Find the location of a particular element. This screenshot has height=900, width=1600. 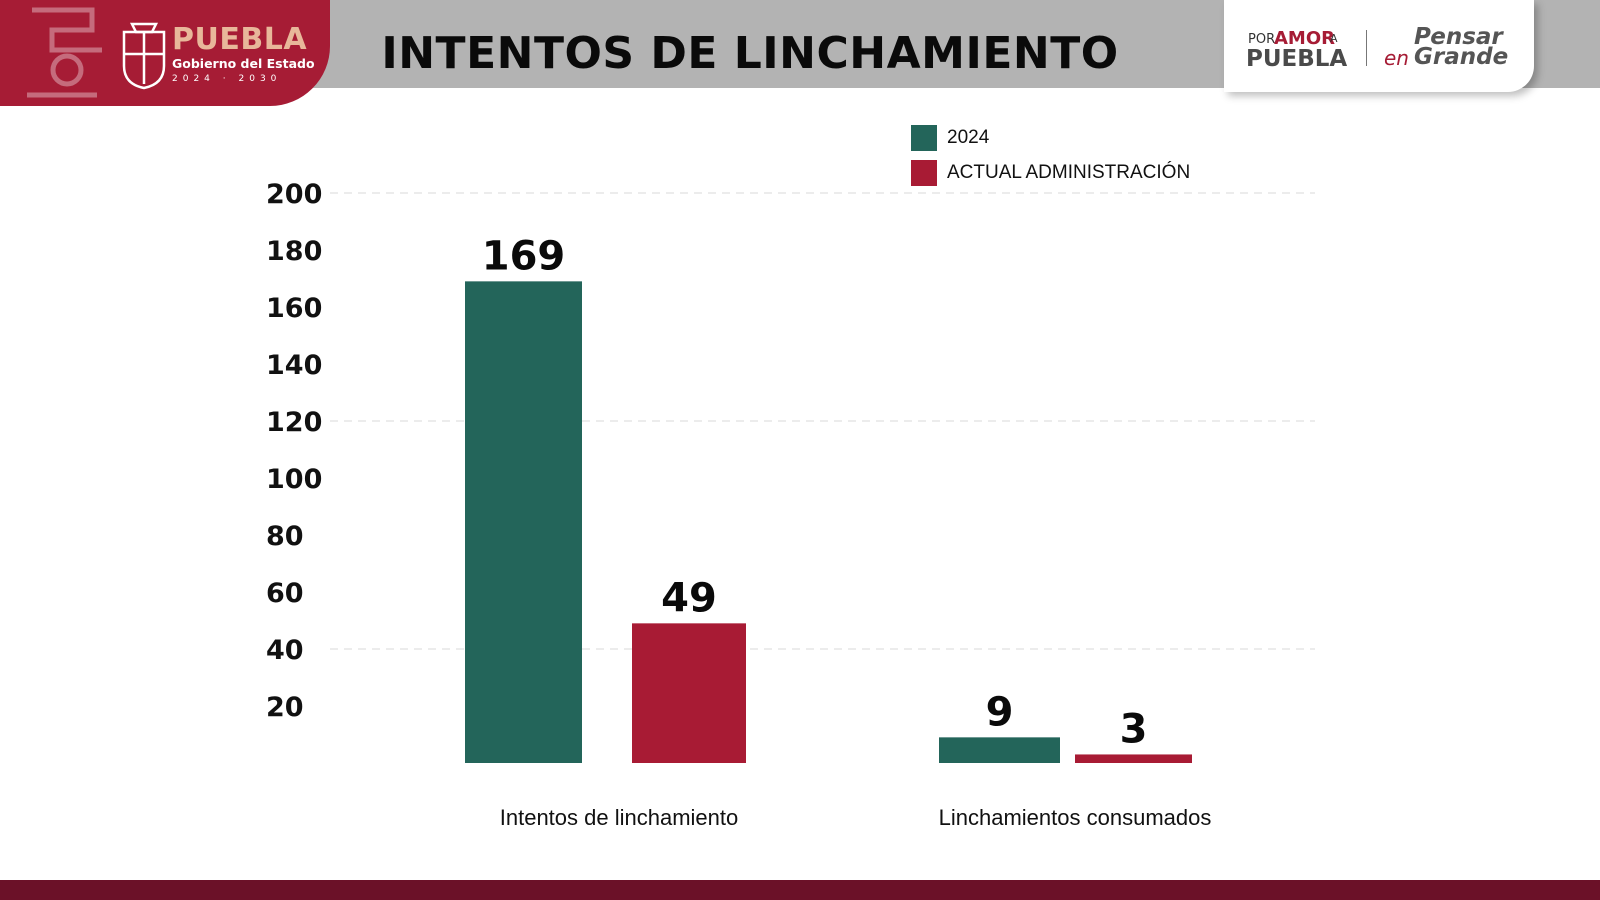

brand-pensar: Pensar is located at coordinates (1458, 37).